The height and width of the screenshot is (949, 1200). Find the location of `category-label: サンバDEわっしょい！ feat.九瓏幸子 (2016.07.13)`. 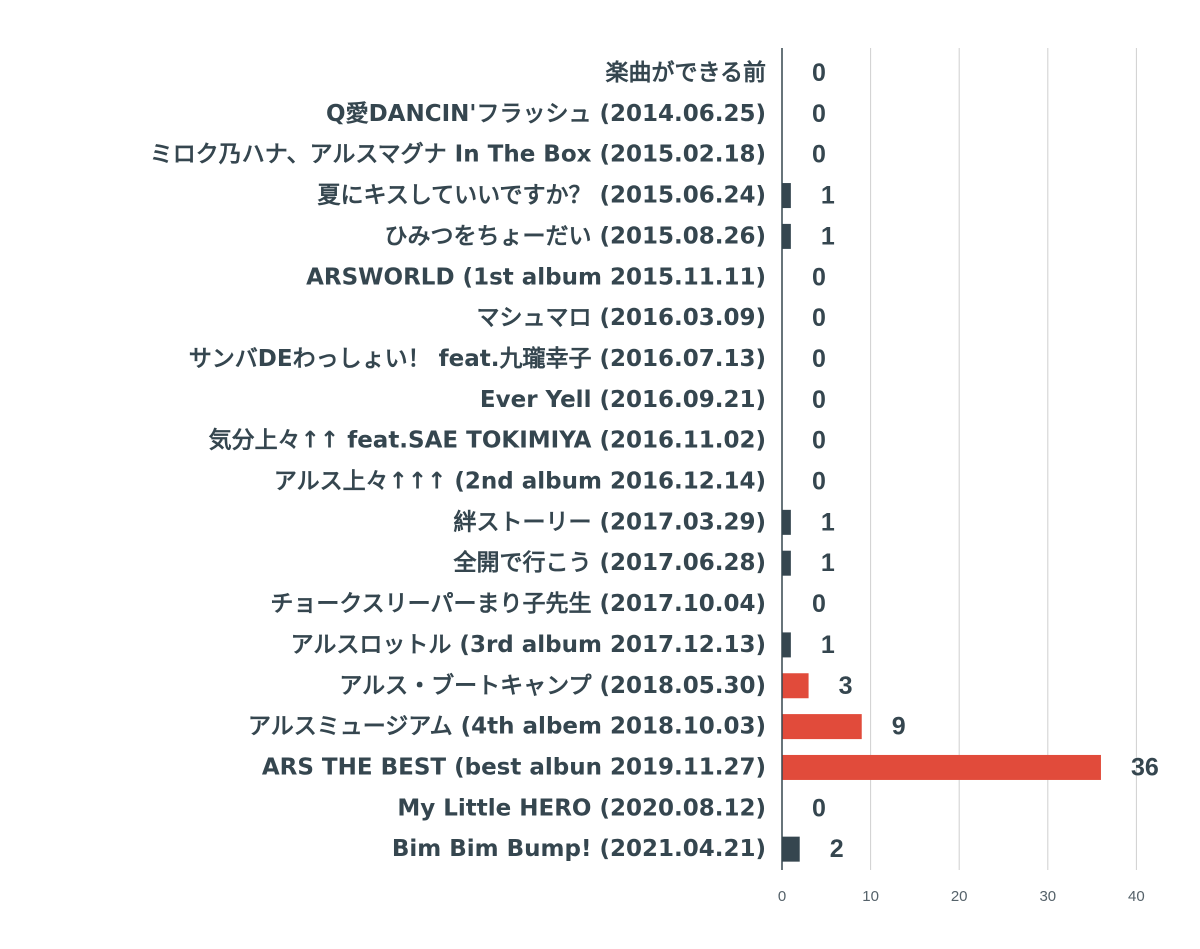

category-label: サンバDEわっしょい！ feat.九瓏幸子 (2016.07.13) is located at coordinates (477, 358).